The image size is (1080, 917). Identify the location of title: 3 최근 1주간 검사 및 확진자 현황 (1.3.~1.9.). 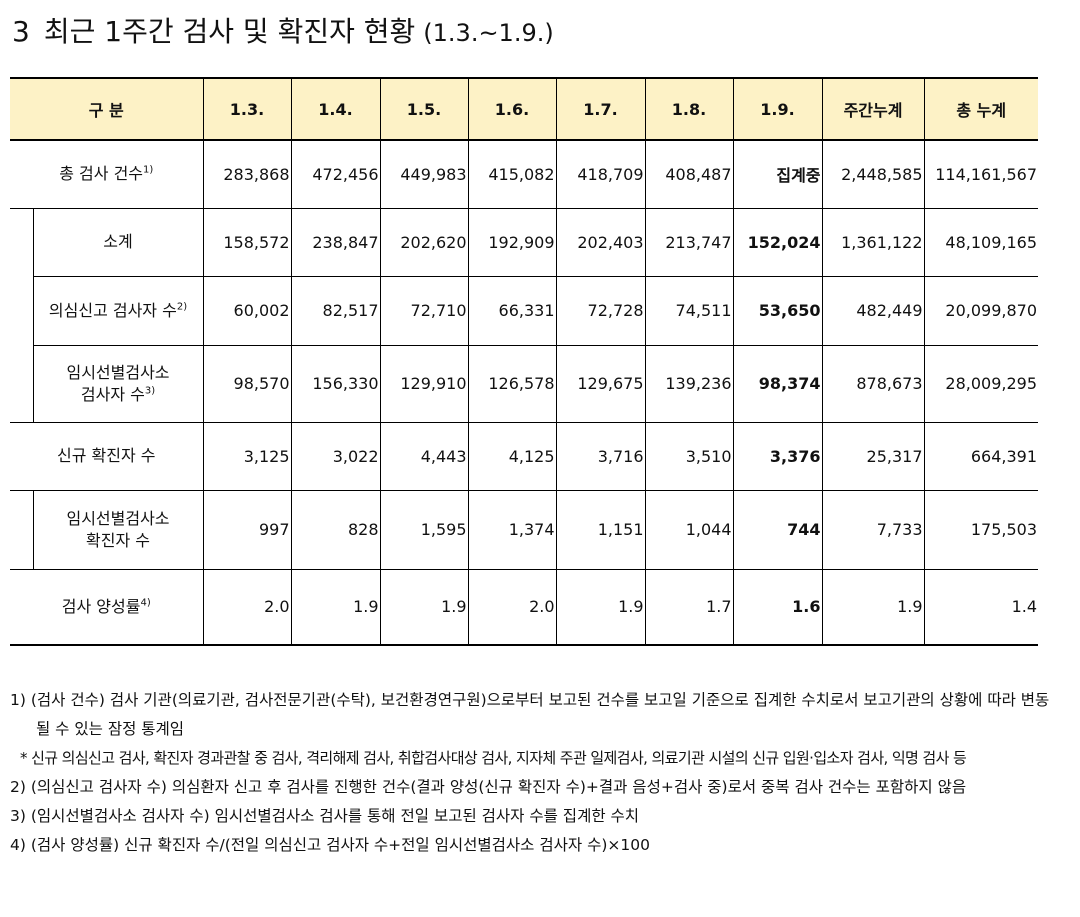
(283, 30).